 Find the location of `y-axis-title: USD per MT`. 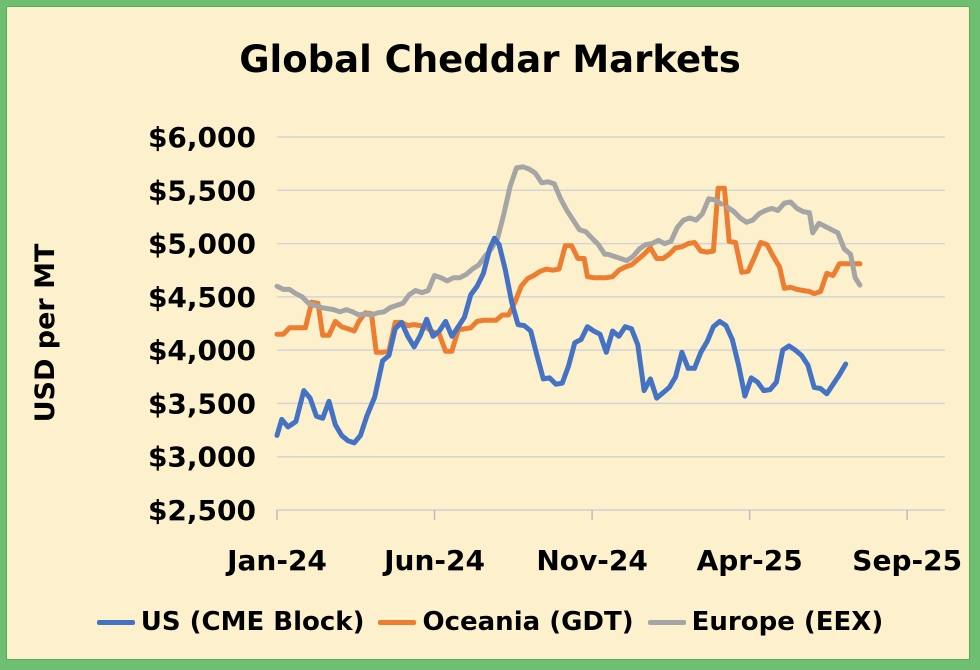

y-axis-title: USD per MT is located at coordinates (45, 332).